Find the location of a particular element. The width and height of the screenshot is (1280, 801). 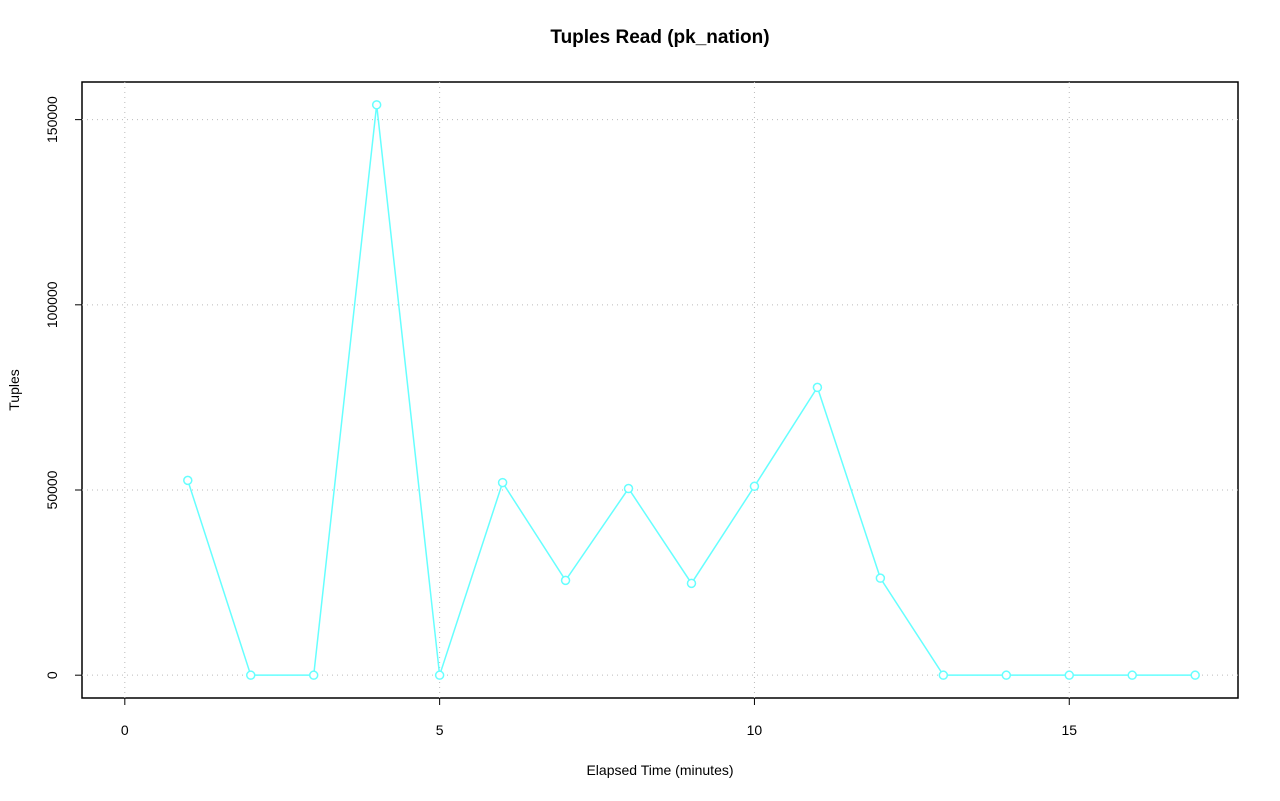

y-tick-label: 0 is located at coordinates (52, 675).